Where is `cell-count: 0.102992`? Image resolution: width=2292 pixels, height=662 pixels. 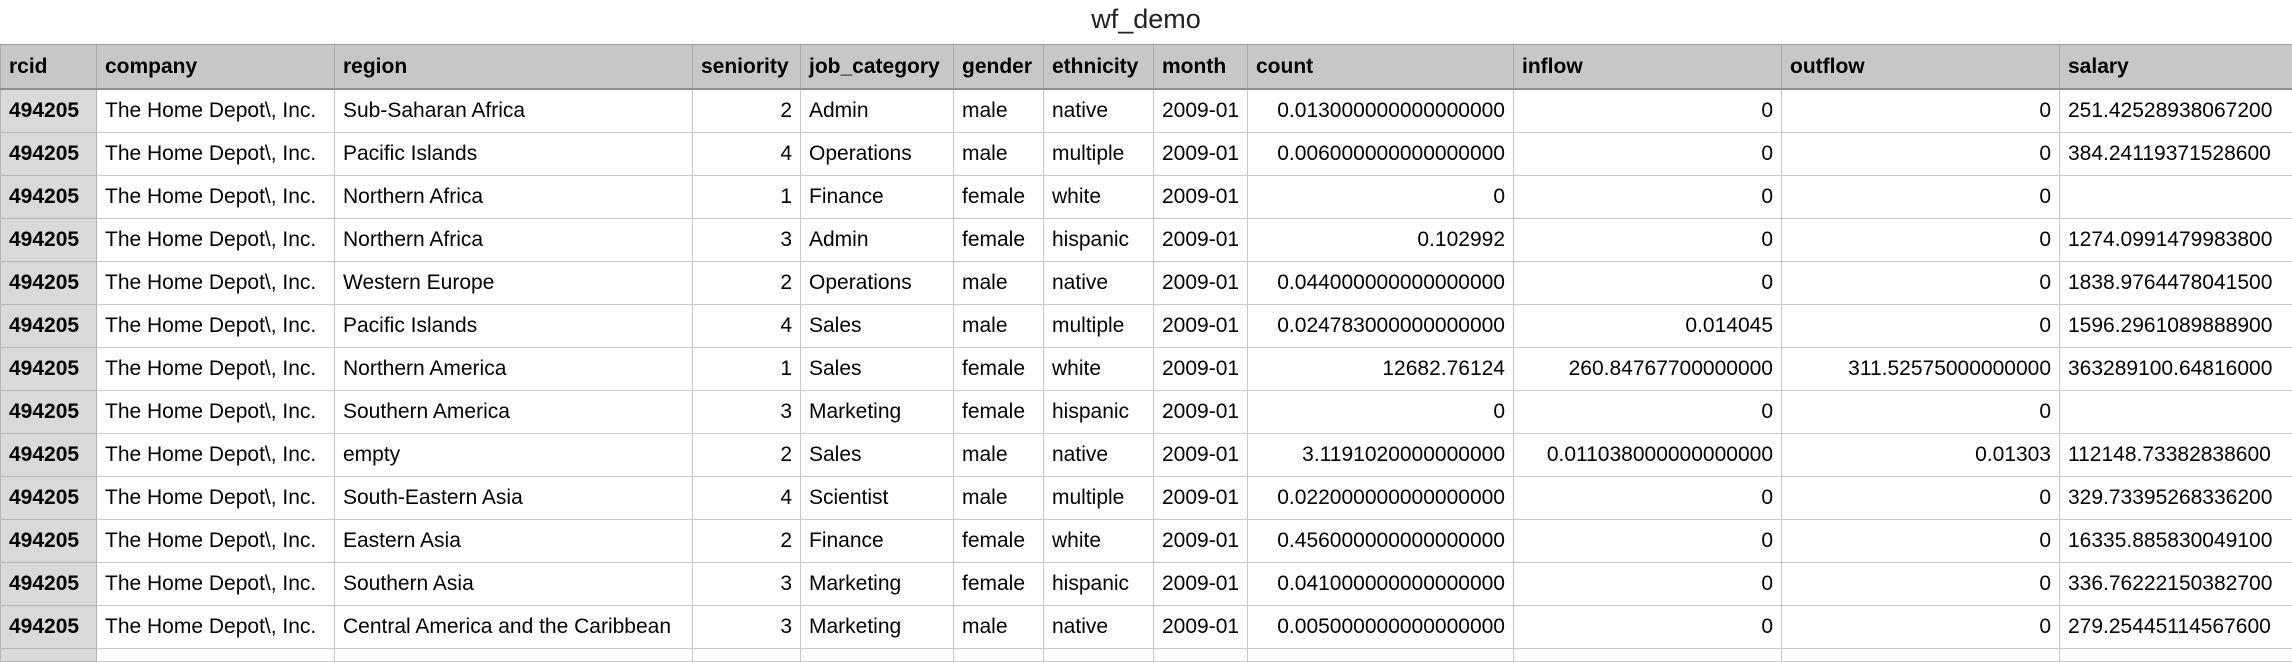
cell-count: 0.102992 is located at coordinates (1381, 240).